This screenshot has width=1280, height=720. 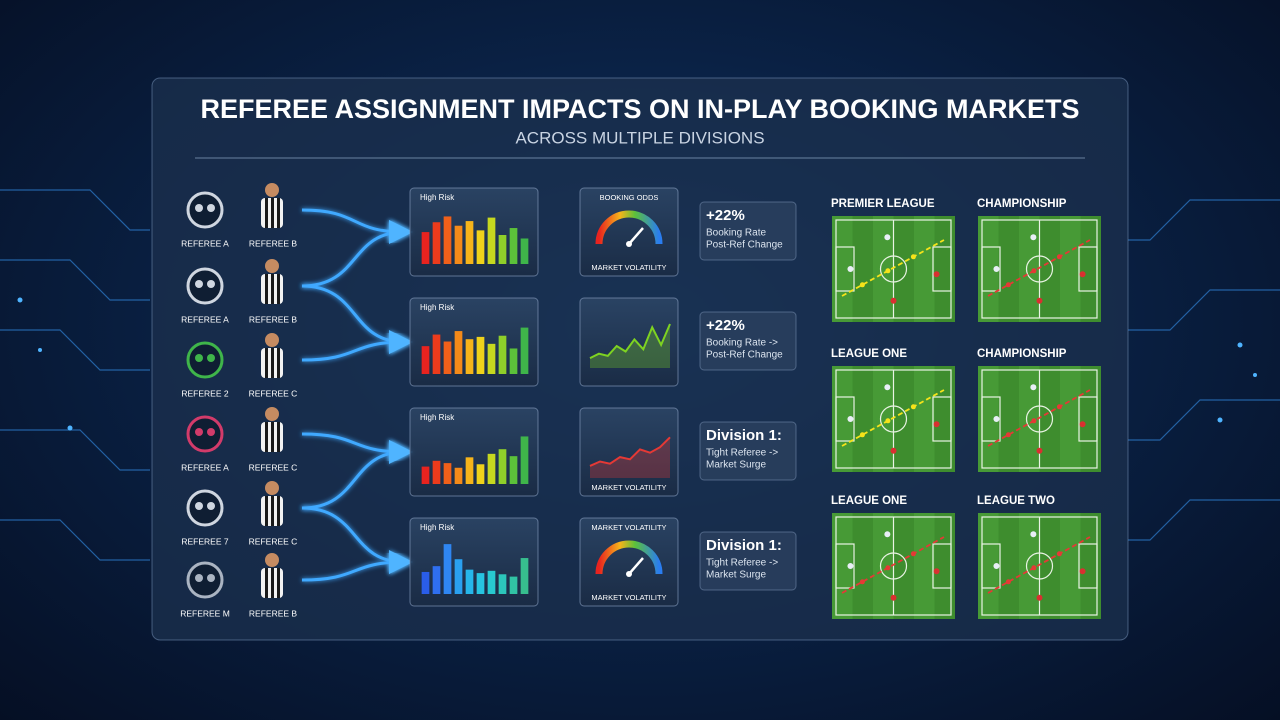 What do you see at coordinates (272, 560) in the screenshot?
I see `official-head` at bounding box center [272, 560].